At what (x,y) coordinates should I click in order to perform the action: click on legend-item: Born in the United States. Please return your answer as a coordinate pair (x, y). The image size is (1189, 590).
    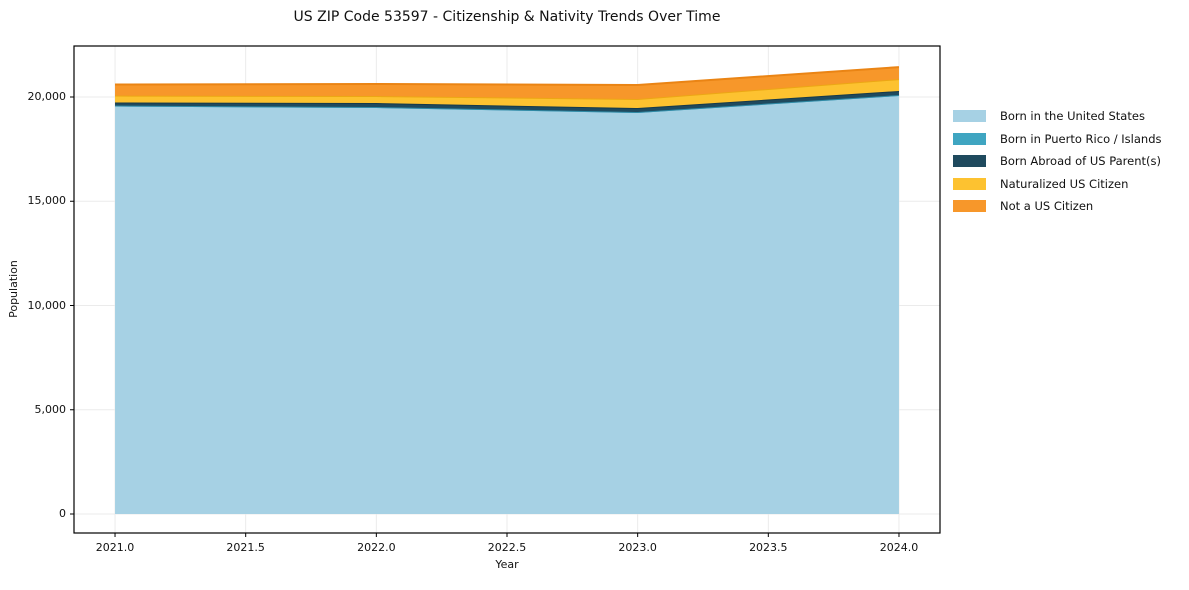
    Looking at the image, I should click on (1057, 116).